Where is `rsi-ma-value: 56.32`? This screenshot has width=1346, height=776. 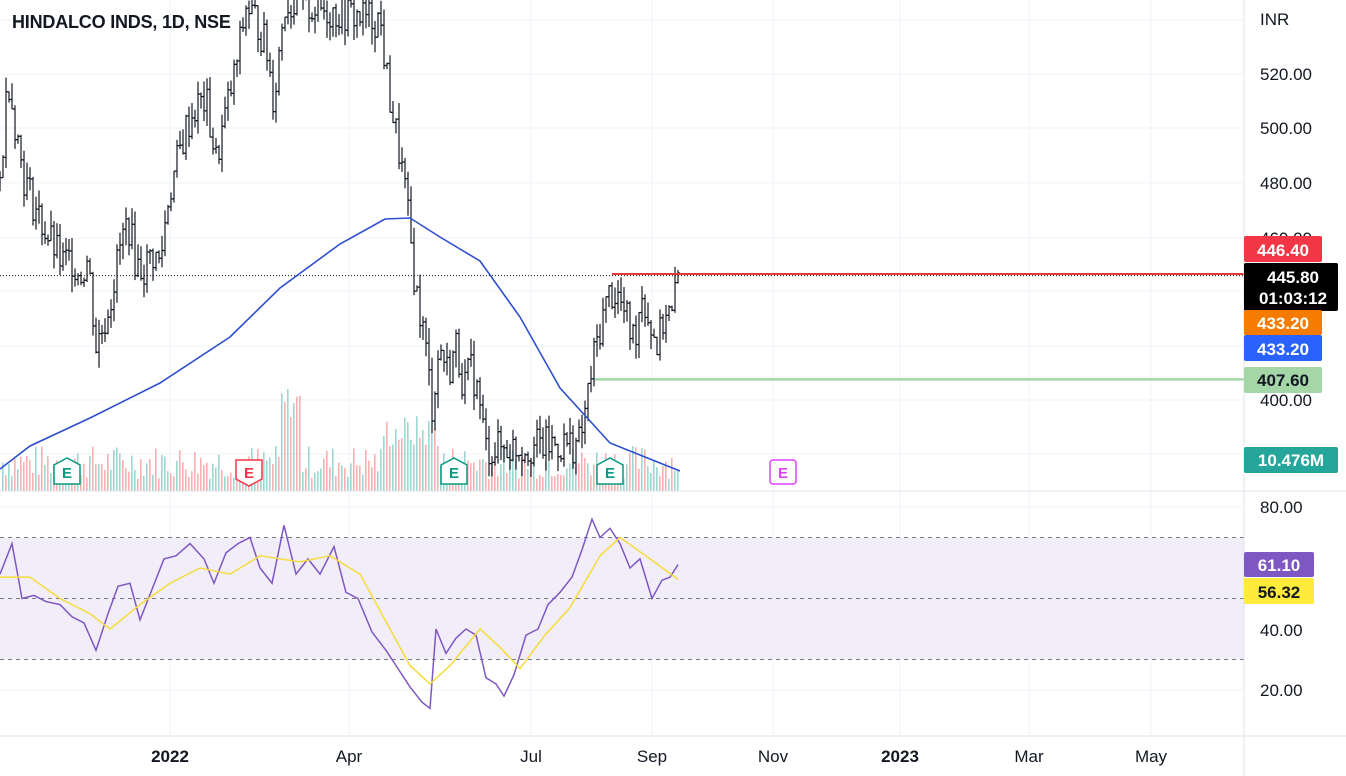 rsi-ma-value: 56.32 is located at coordinates (1279, 592).